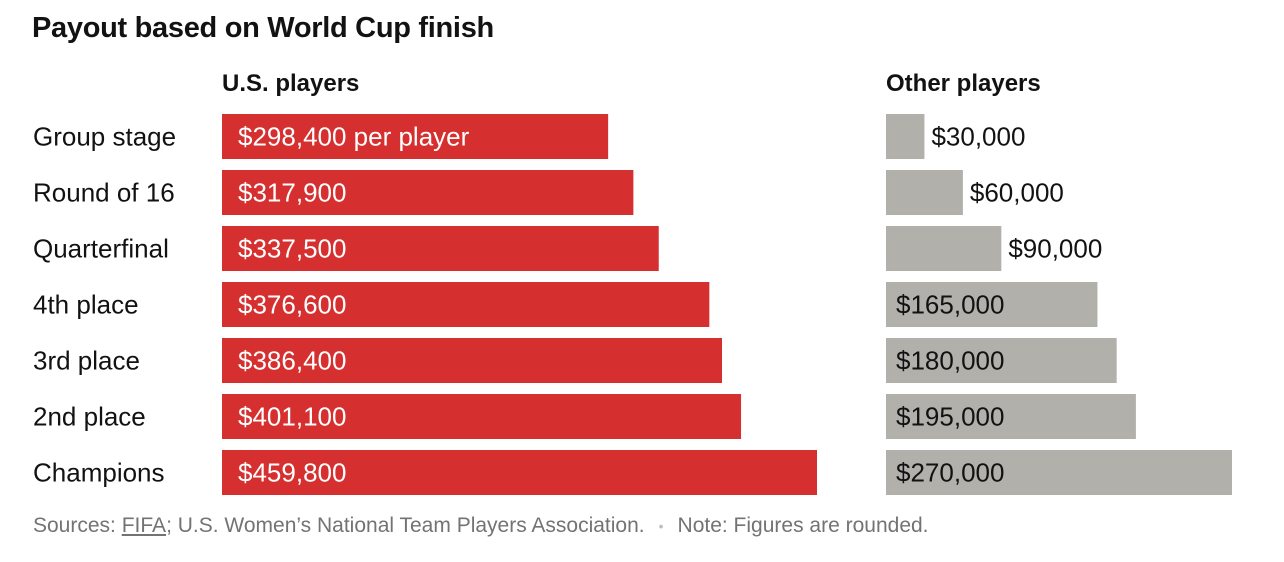  Describe the element at coordinates (950, 417) in the screenshot. I see `other-value-label-2nd-place: $195,000` at that location.